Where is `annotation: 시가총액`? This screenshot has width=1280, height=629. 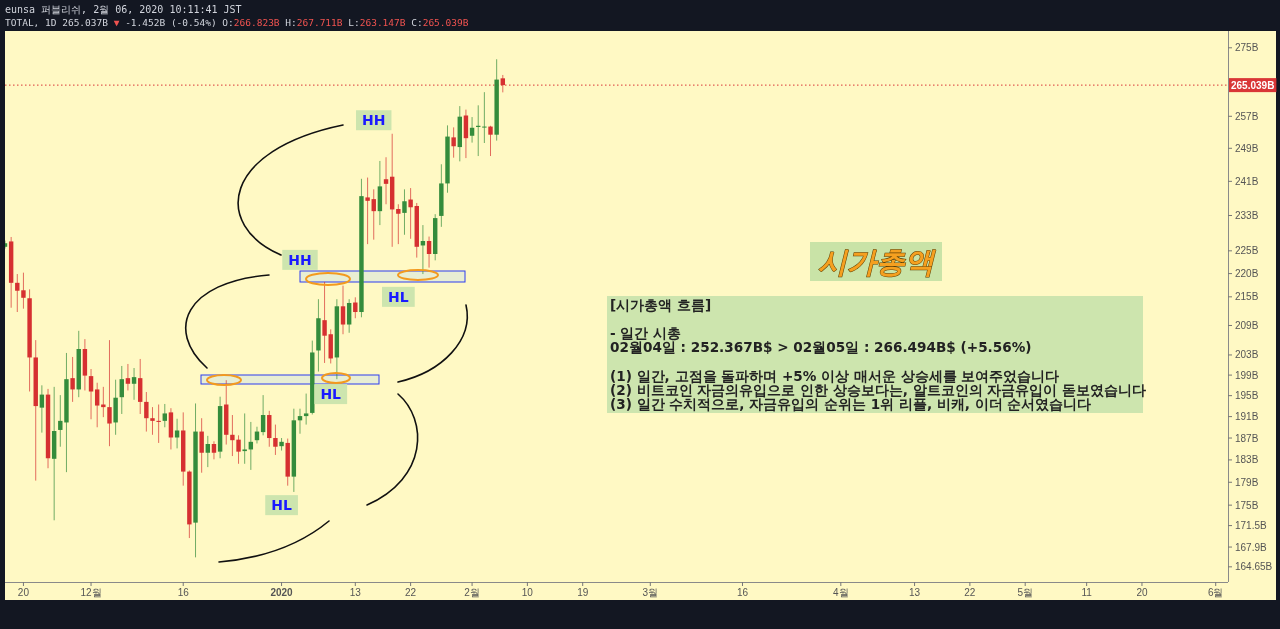 annotation: 시가총액 is located at coordinates (877, 262).